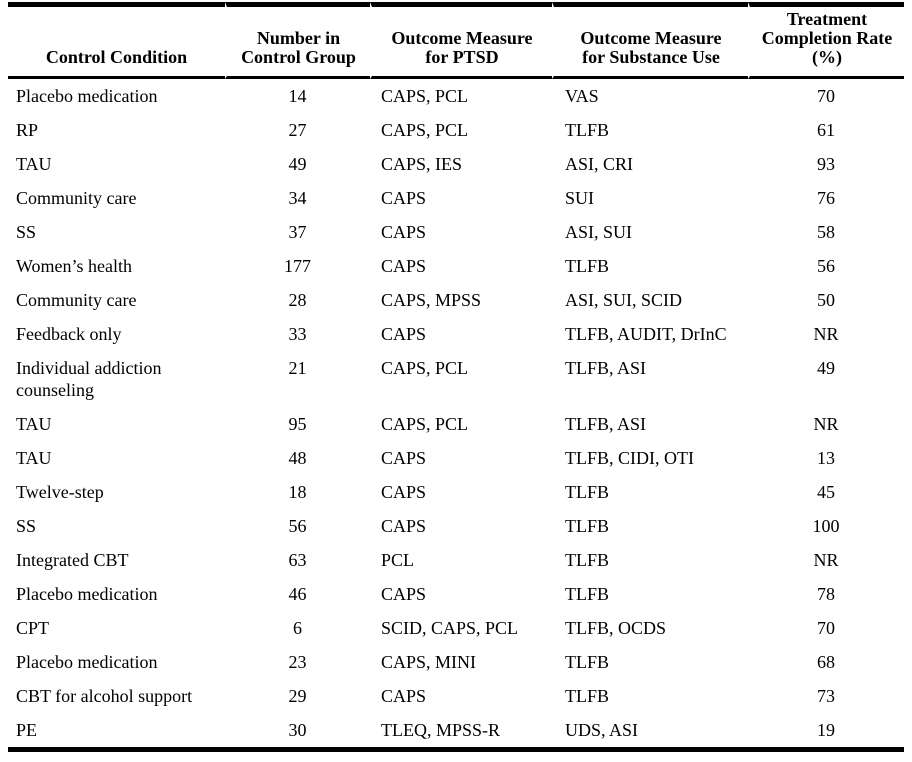 This screenshot has width=912, height=762. Describe the element at coordinates (450, 628) in the screenshot. I see `table-cell: SCID, CAPS, PCL` at that location.